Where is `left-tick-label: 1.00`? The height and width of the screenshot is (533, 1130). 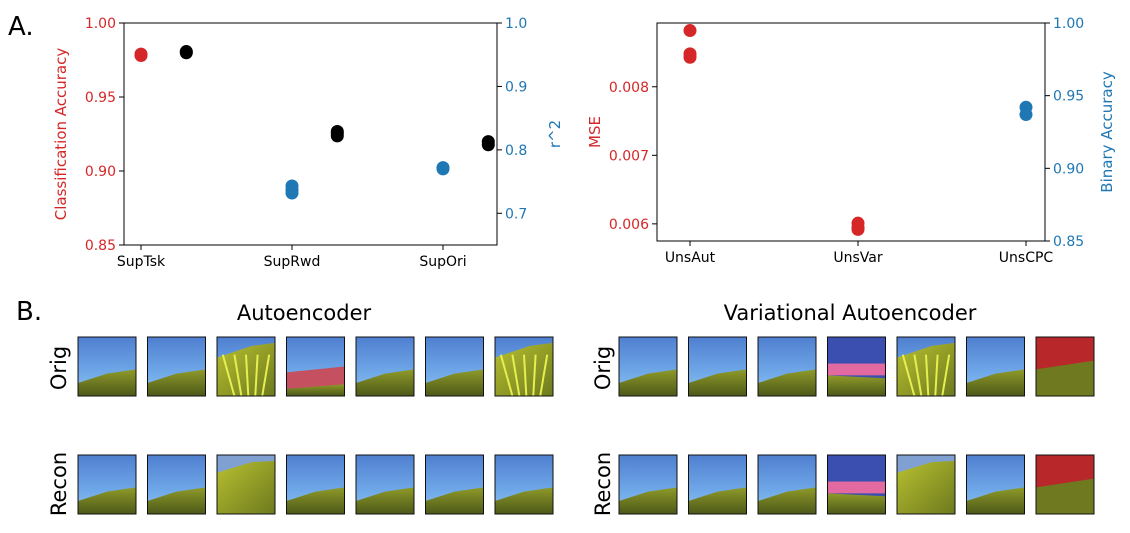 left-tick-label: 1.00 is located at coordinates (100, 24).